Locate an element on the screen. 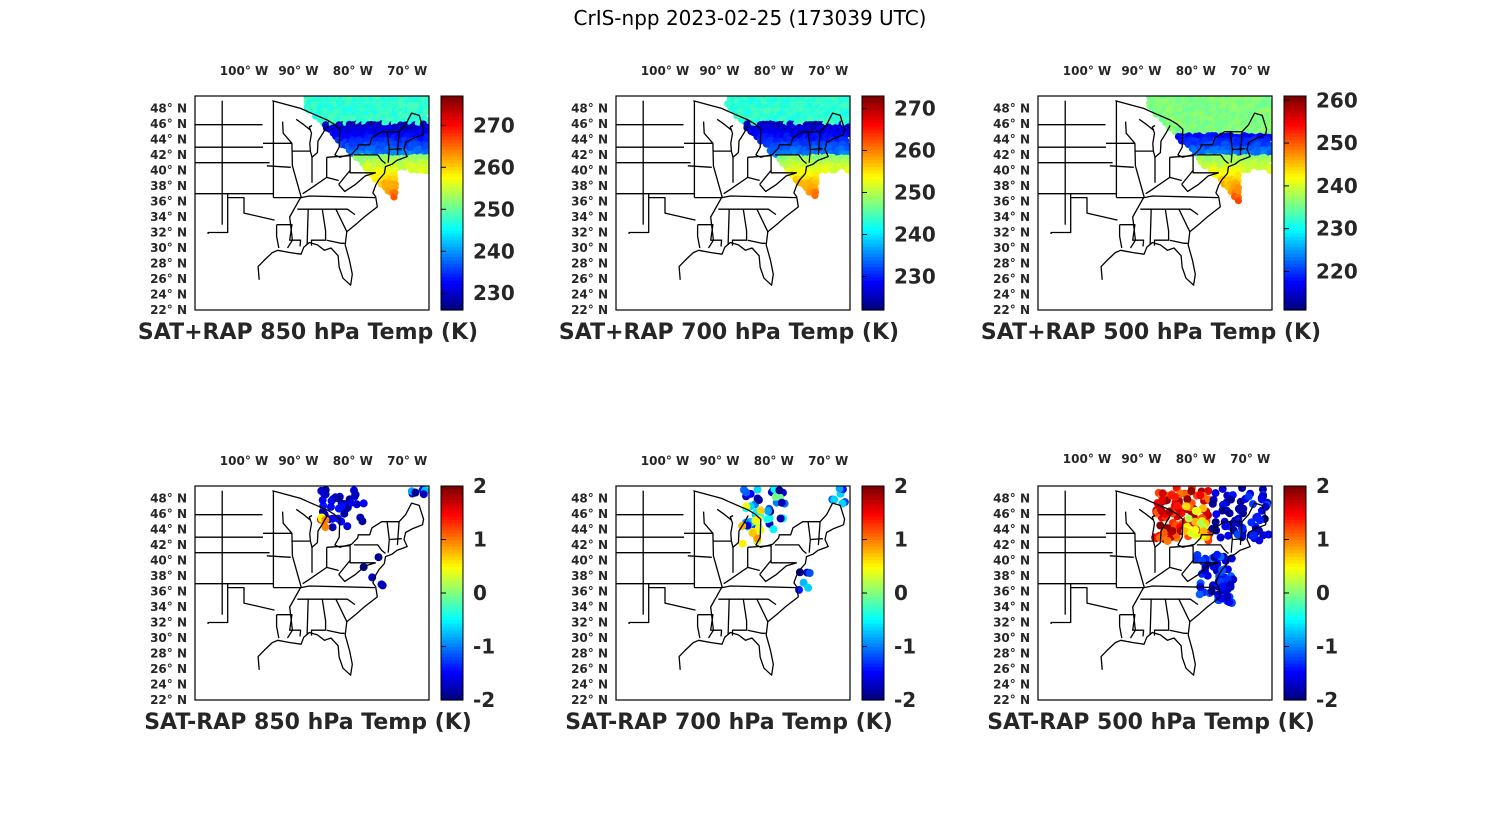  lat-tick-label: 22° N is located at coordinates (589, 310).